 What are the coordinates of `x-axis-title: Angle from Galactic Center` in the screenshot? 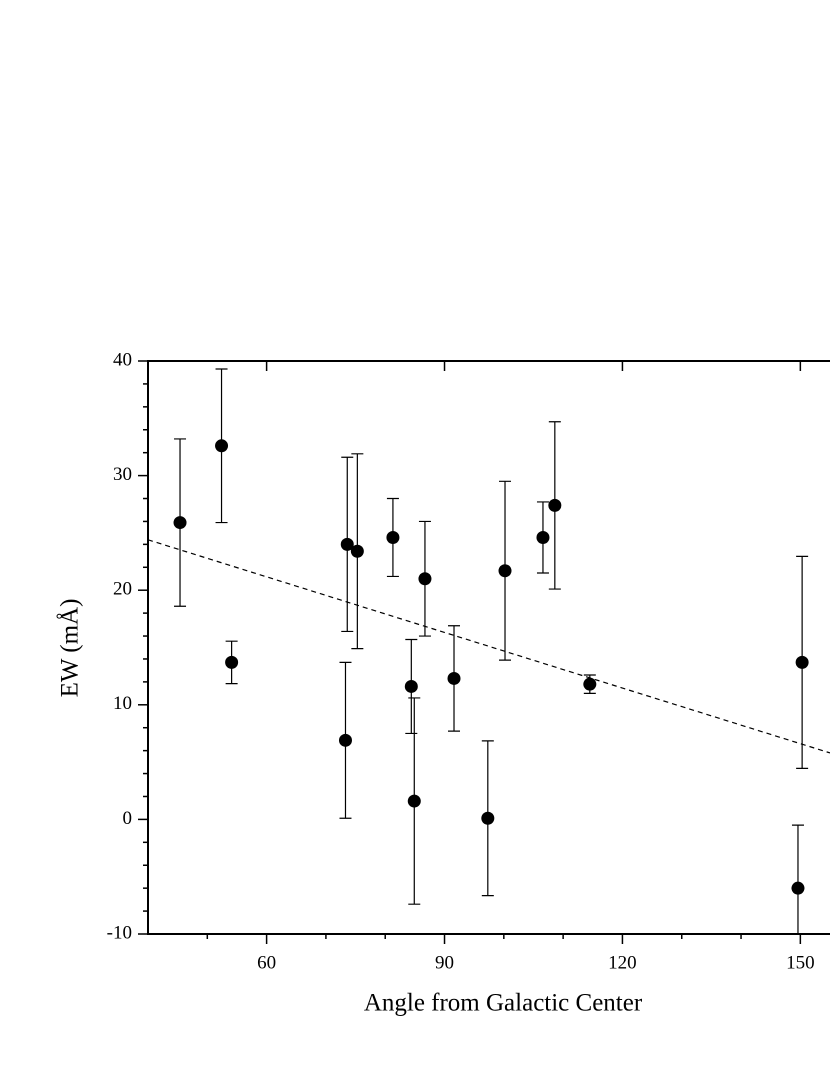 It's located at (503, 1003).